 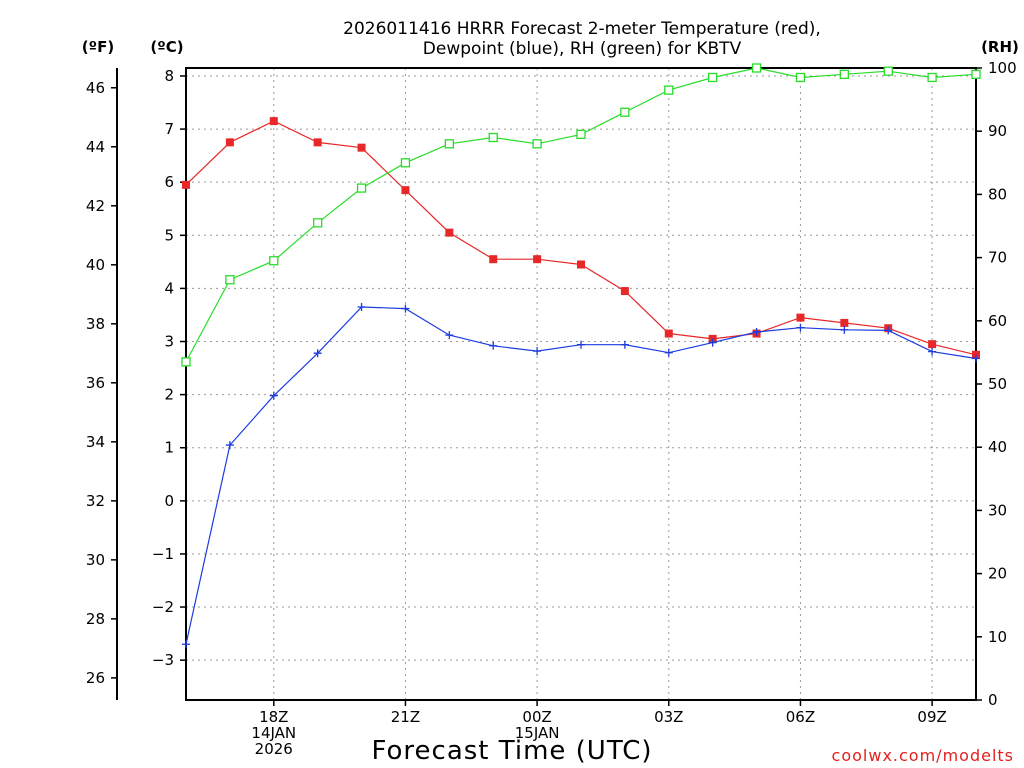 I want to click on rh-tick-label: 20, so click(x=997, y=574).